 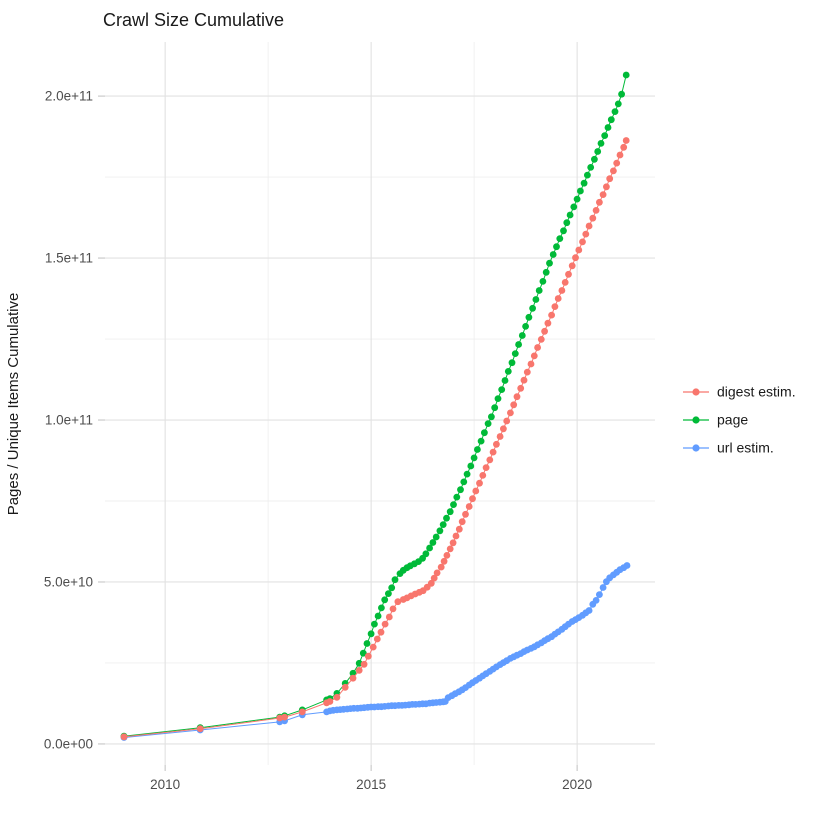 What do you see at coordinates (69, 96) in the screenshot?
I see `y-tick-label: 2.0e+11` at bounding box center [69, 96].